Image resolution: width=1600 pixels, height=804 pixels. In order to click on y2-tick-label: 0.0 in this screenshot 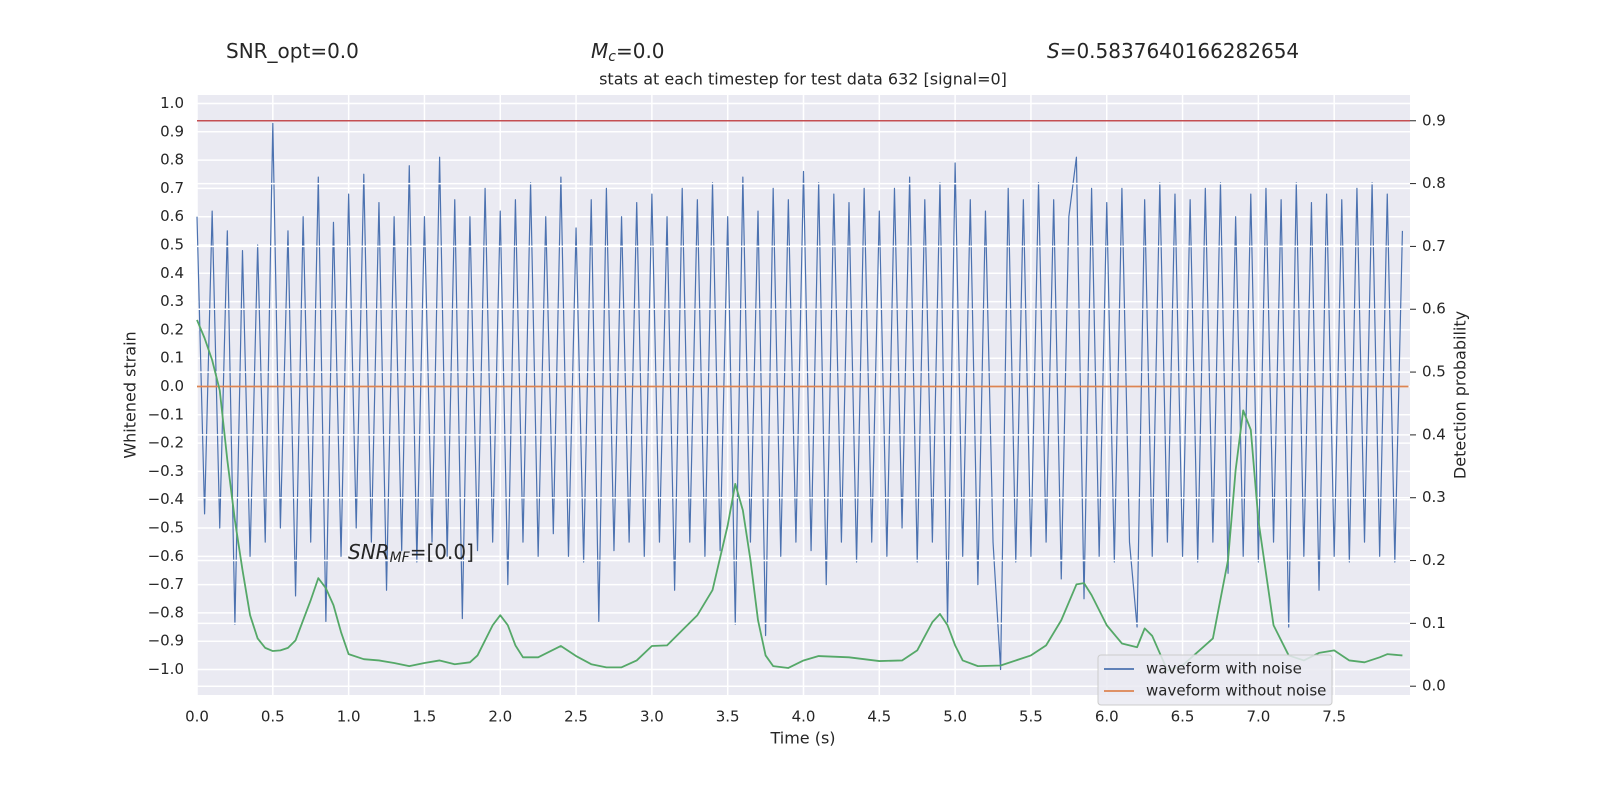, I will do `click(1434, 686)`.